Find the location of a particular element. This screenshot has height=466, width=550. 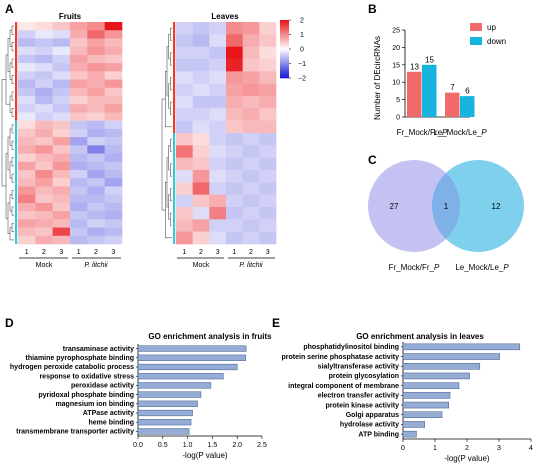

e-x-tick-label: 0 is located at coordinates (403, 448).